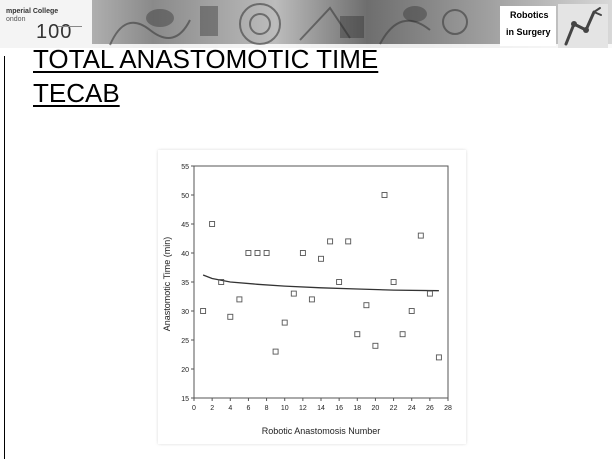  Describe the element at coordinates (528, 32) in the screenshot. I see `banner-title-line2: in Surgery` at that location.